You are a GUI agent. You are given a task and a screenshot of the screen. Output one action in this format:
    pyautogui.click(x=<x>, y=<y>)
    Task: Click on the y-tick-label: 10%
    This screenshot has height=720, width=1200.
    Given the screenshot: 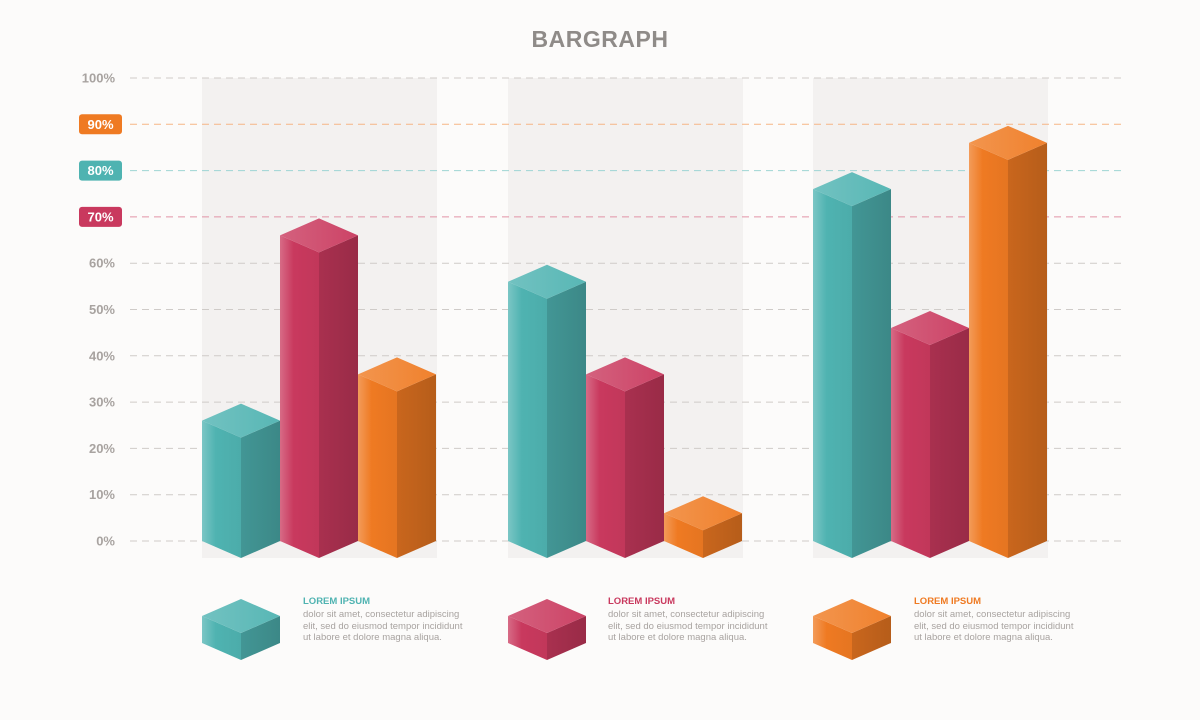 What is the action you would take?
    pyautogui.click(x=102, y=494)
    